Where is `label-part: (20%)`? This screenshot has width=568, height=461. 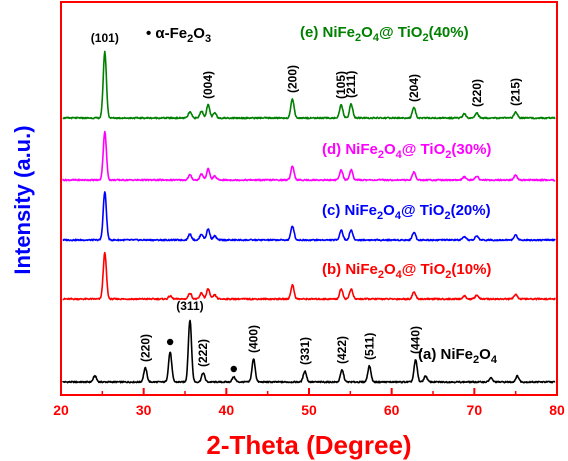
label-part: (20%) is located at coordinates (471, 210).